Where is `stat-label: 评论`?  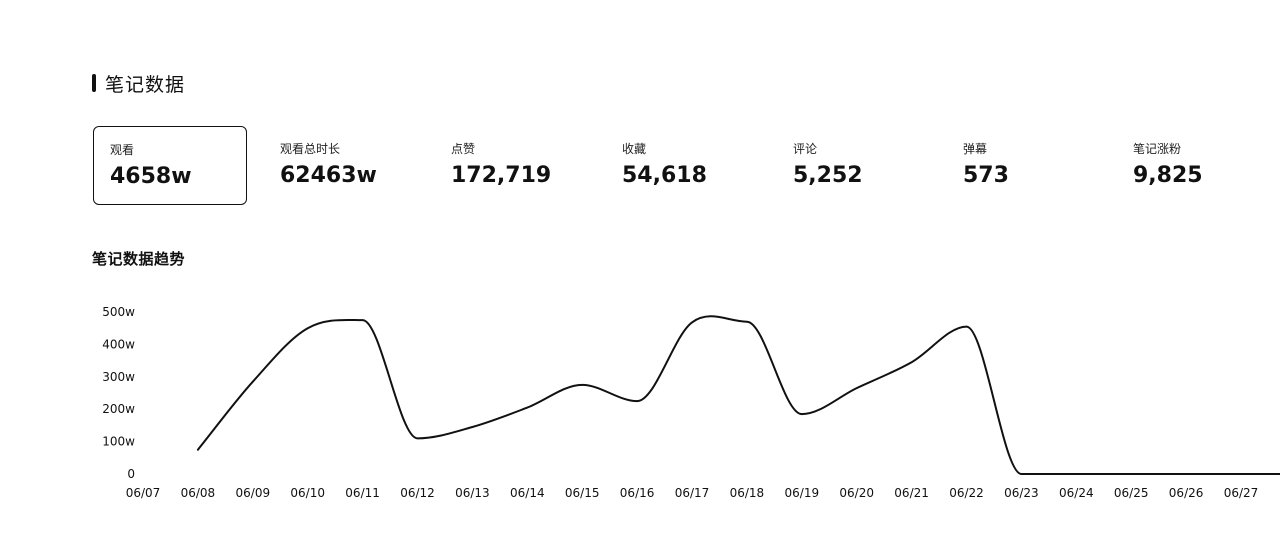
stat-label: 评论 is located at coordinates (805, 149).